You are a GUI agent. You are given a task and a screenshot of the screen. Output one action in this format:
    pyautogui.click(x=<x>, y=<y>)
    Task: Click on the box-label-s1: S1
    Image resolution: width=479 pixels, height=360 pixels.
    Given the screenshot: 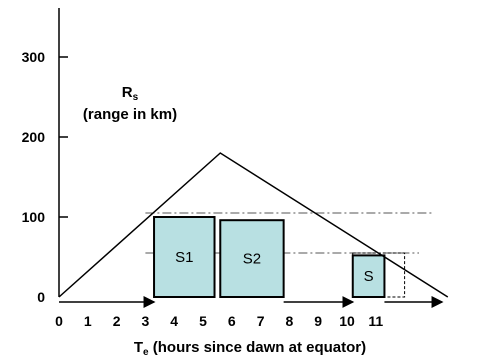 What is the action you would take?
    pyautogui.click(x=184, y=257)
    